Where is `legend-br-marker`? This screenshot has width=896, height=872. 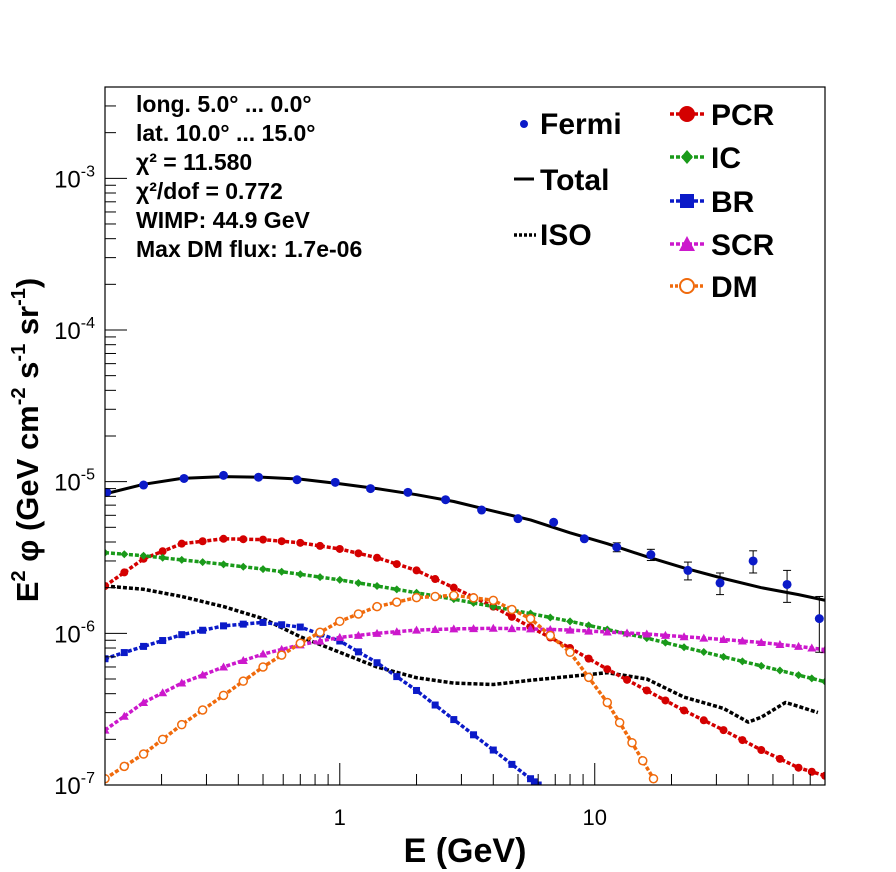
legend-br-marker is located at coordinates (687, 201).